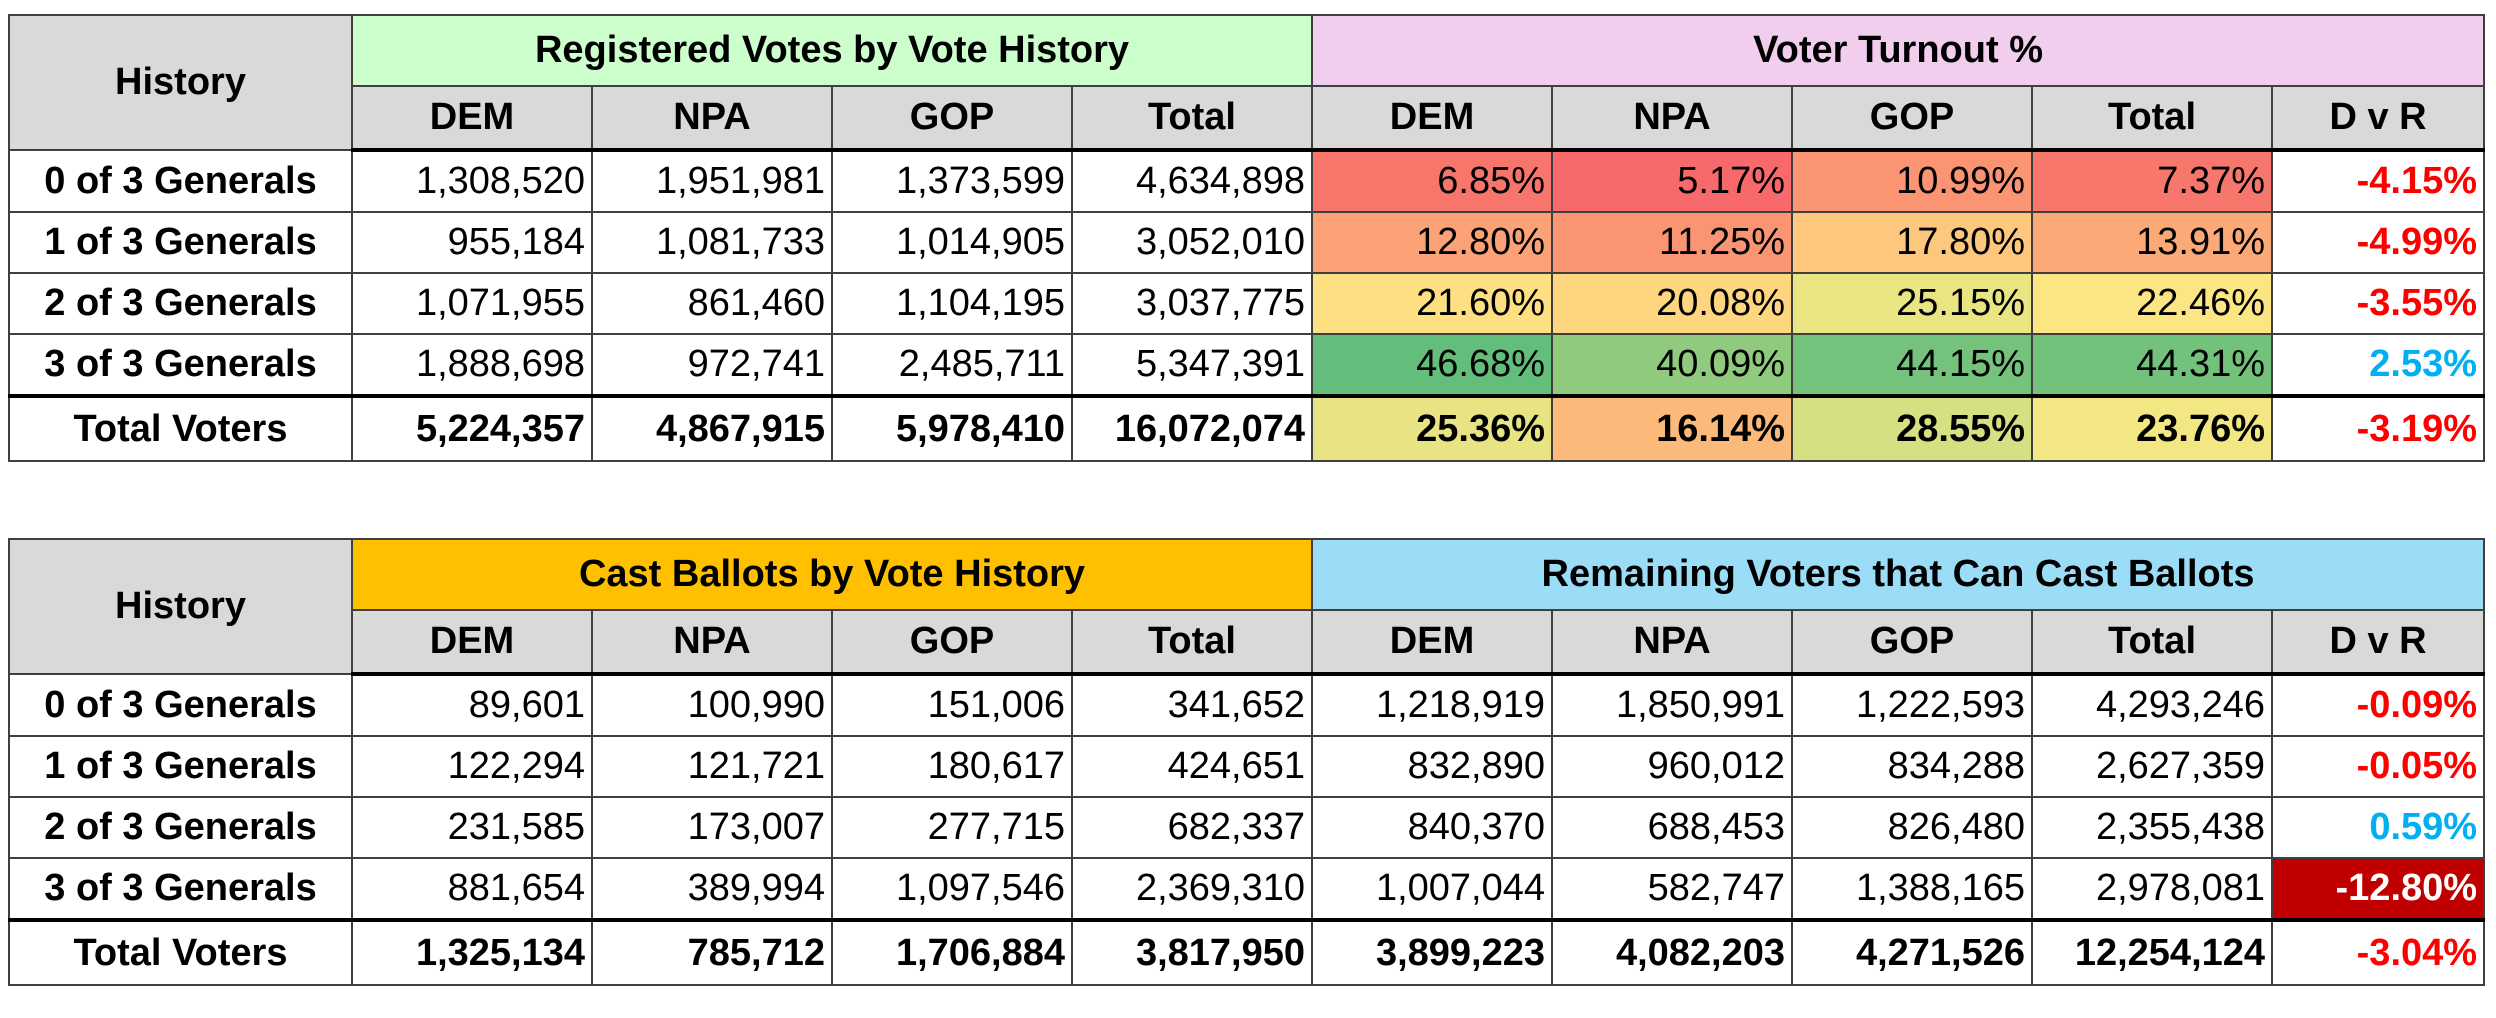 The width and height of the screenshot is (2496, 1018). What do you see at coordinates (1192, 303) in the screenshot?
I see `reg-total-cell: 3,037,775` at bounding box center [1192, 303].